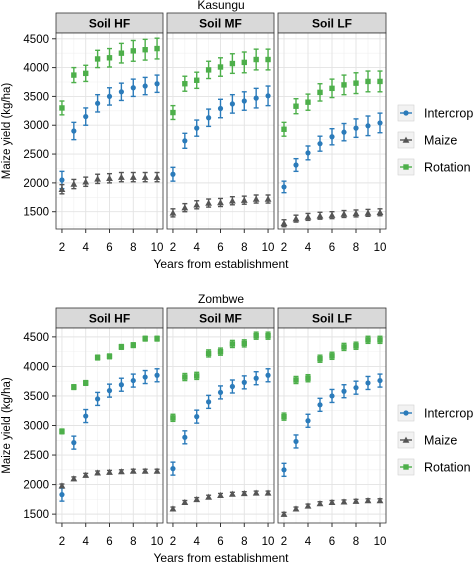 The height and width of the screenshot is (565, 474). Describe the element at coordinates (109, 24) in the screenshot. I see `facet-label: Soil HF` at that location.